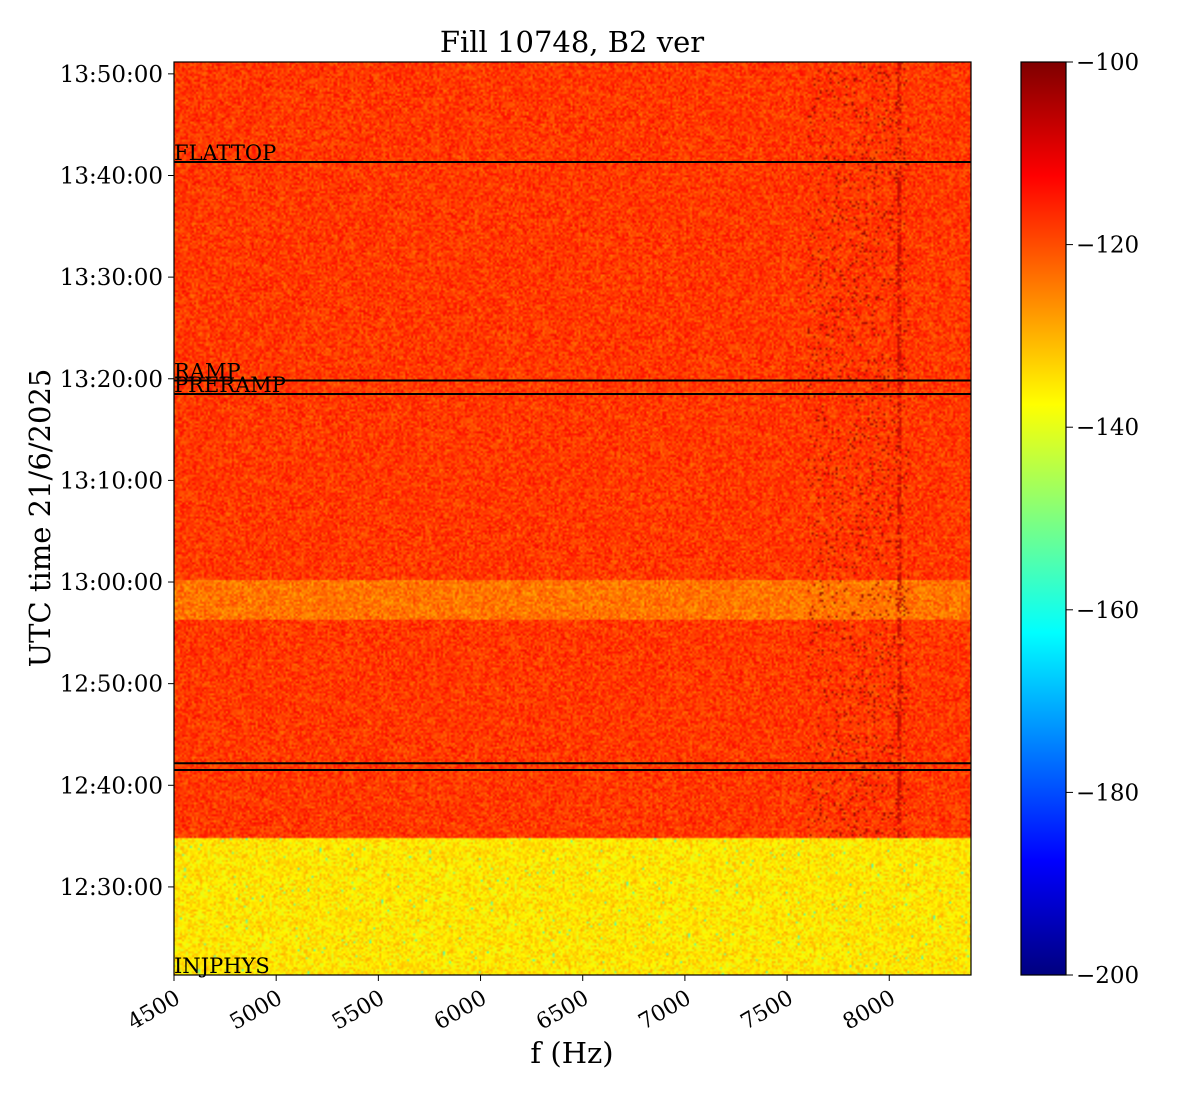 Image resolution: width=1200 pixels, height=1100 pixels. I want to click on chart-title: Fill 10748, B2 ver, so click(572, 42).